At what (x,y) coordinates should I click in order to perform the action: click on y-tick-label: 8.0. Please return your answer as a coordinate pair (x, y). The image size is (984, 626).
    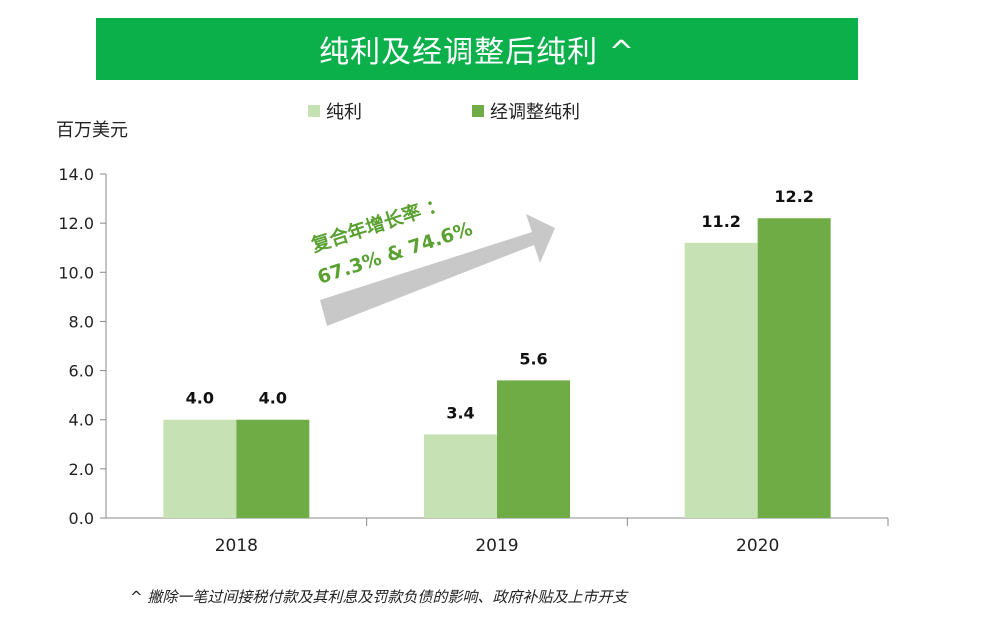
    Looking at the image, I should click on (81, 321).